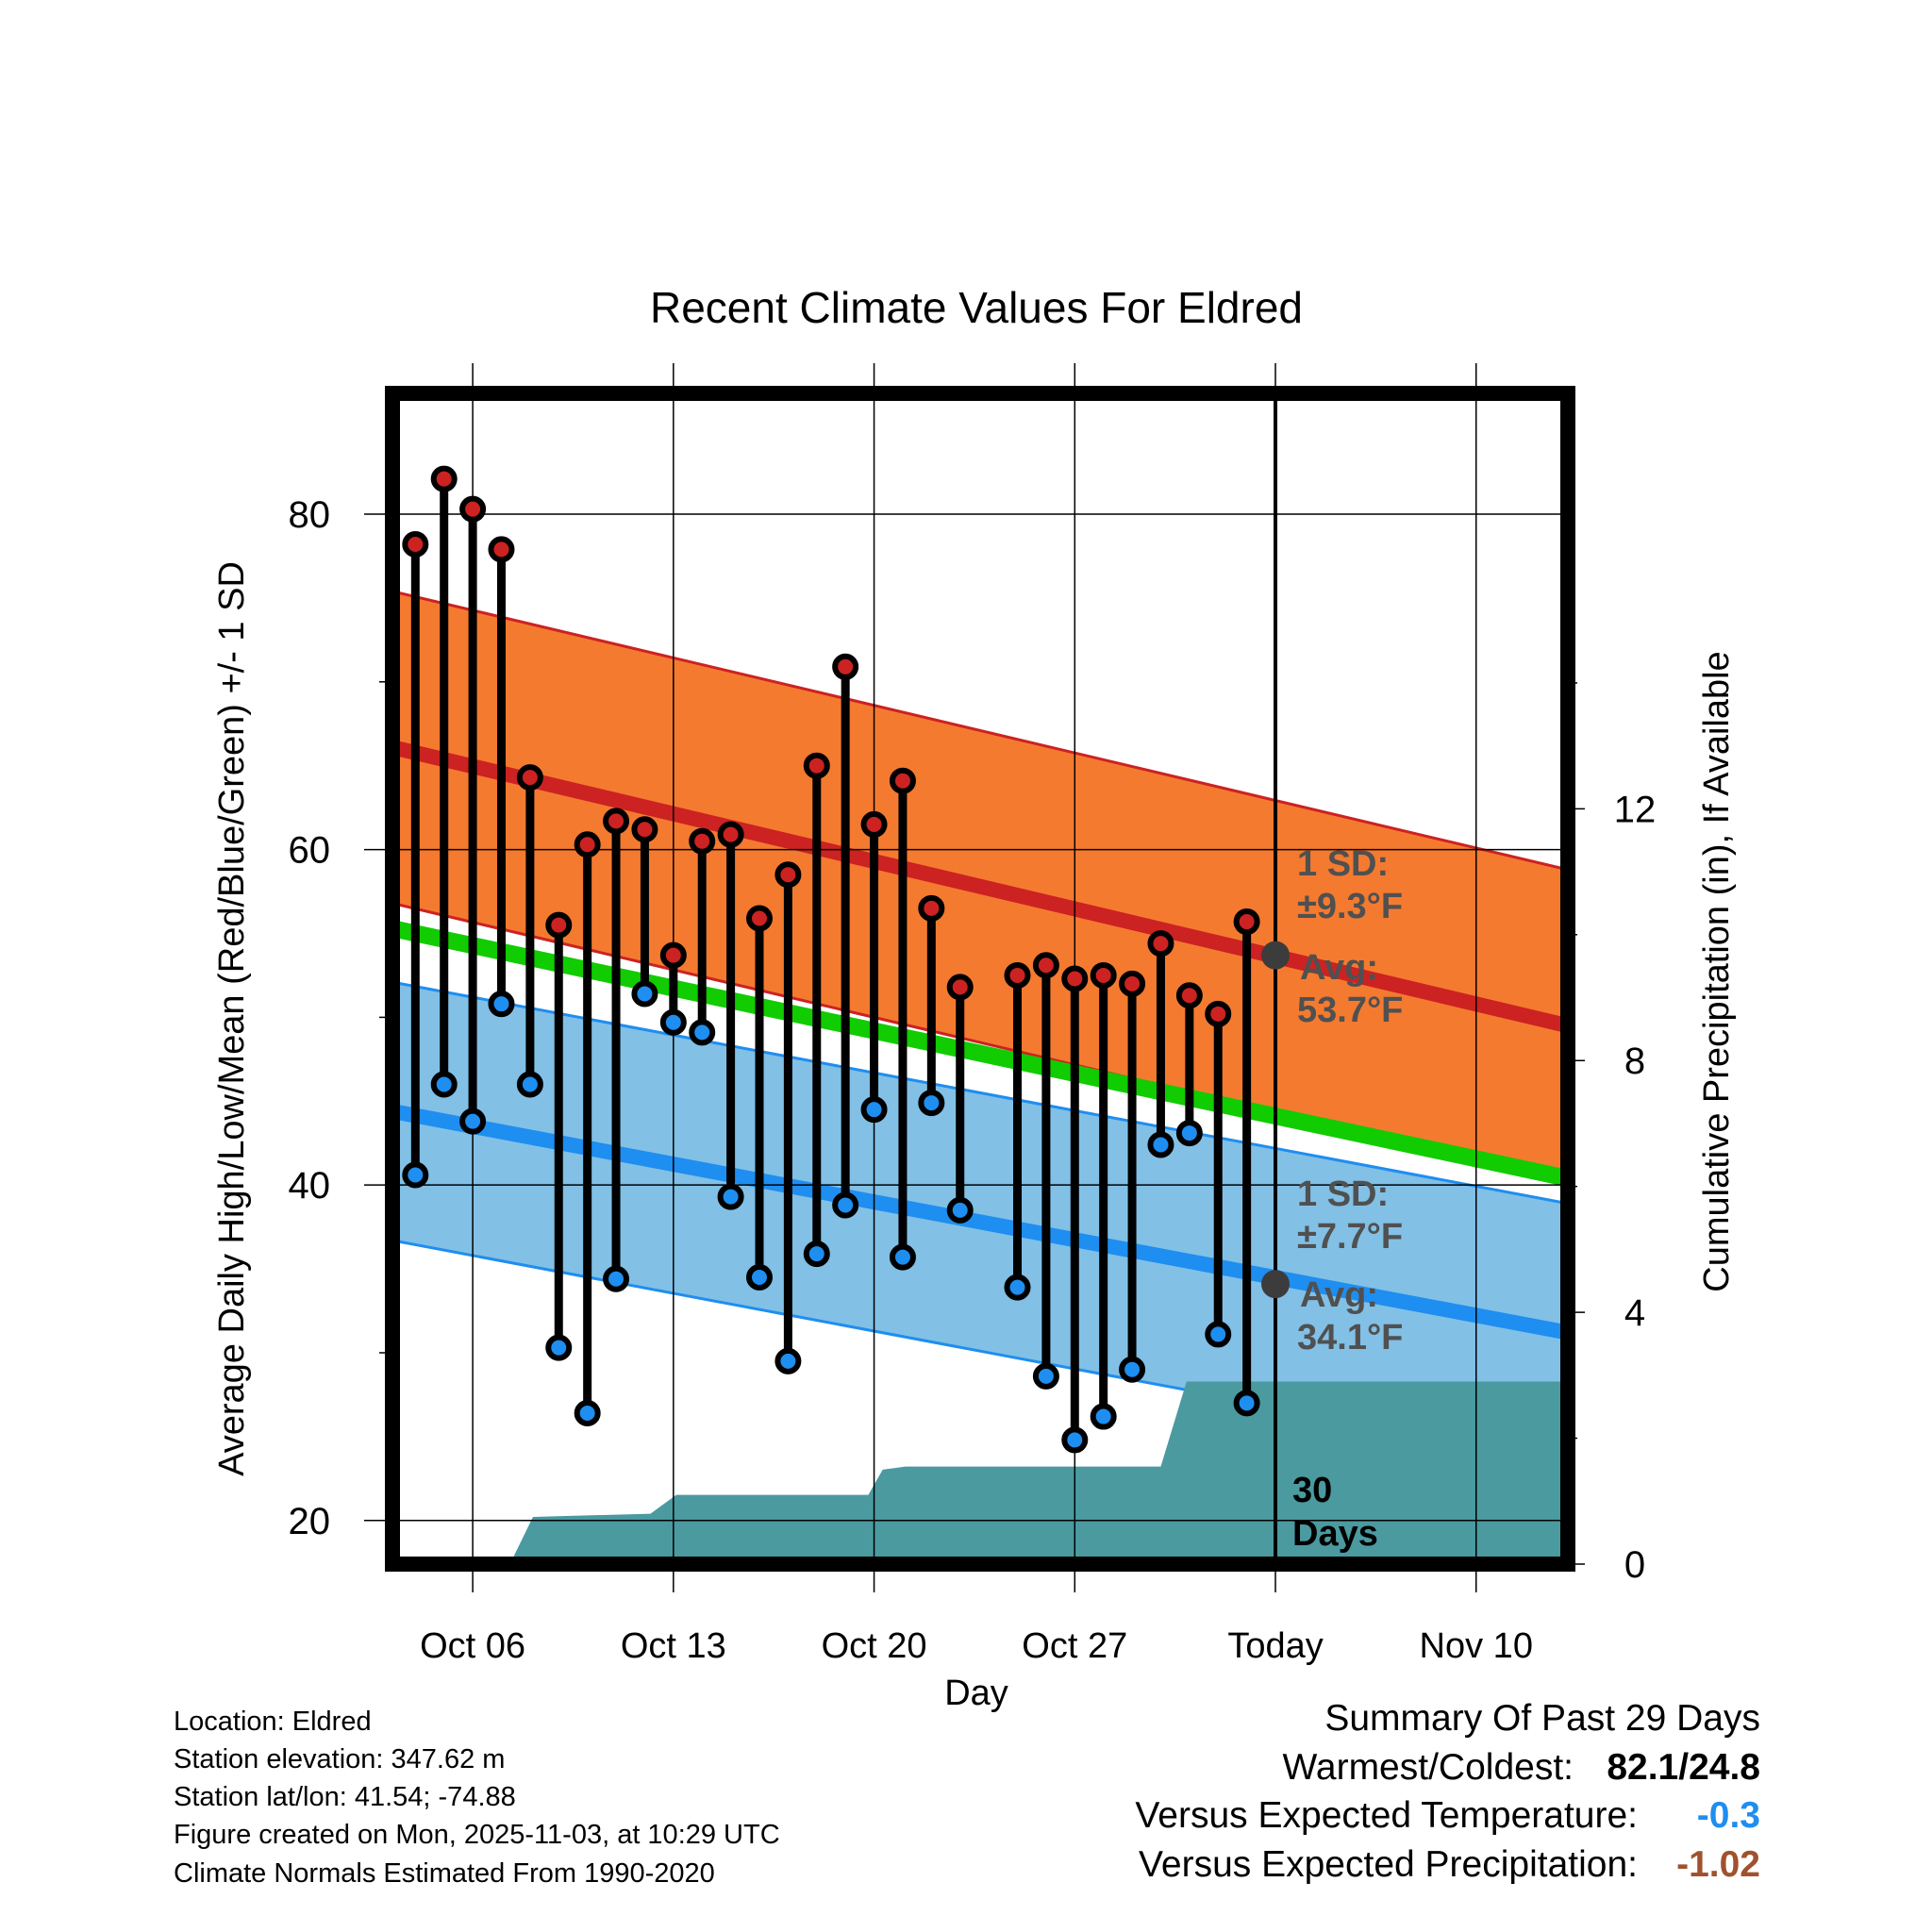 The height and width of the screenshot is (1932, 1932). Describe the element at coordinates (1388, 1865) in the screenshot. I see `summary-precip-label: Versus Expected Precipitation:` at that location.